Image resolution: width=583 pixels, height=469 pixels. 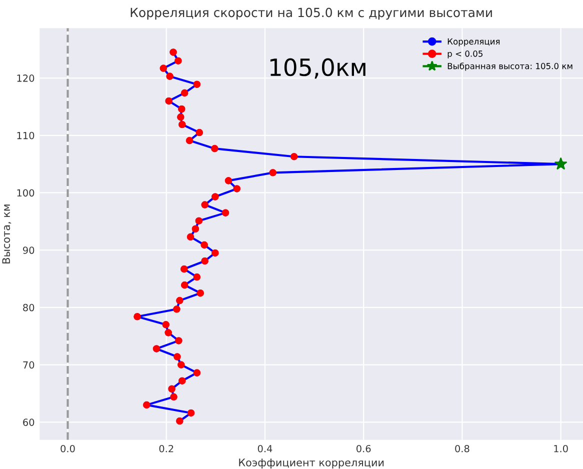 I want to click on x-tick-label: 0.8, so click(x=462, y=448).